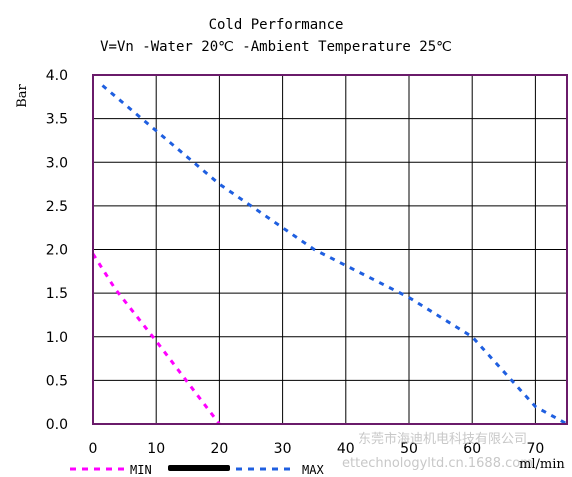 This screenshot has width=572, height=477. What do you see at coordinates (409, 449) in the screenshot?
I see `x-tick-label: 50` at bounding box center [409, 449].